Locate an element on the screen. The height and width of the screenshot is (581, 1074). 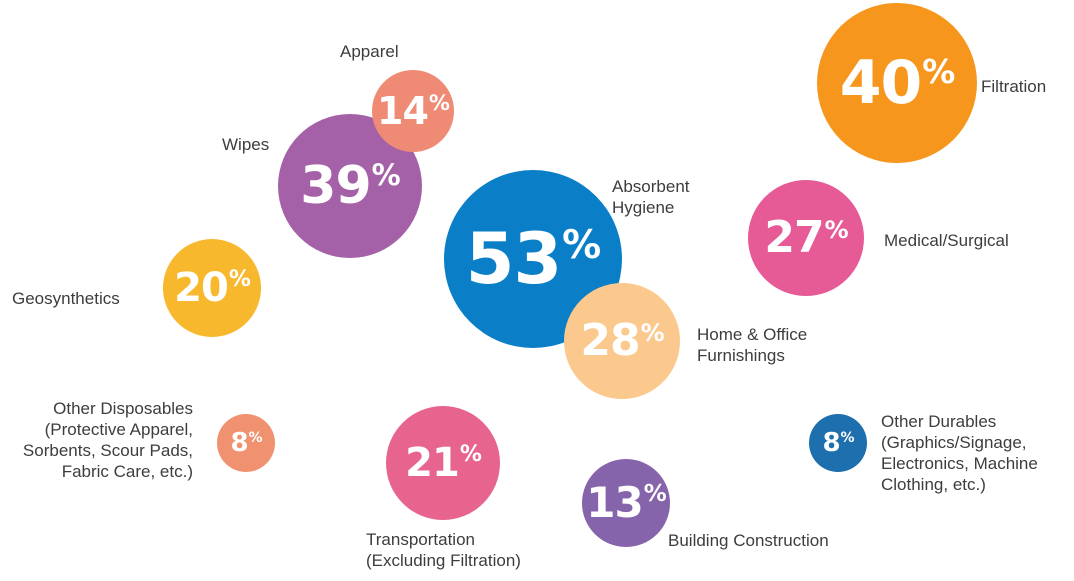
other-durables-percent-sign: % is located at coordinates (847, 438).